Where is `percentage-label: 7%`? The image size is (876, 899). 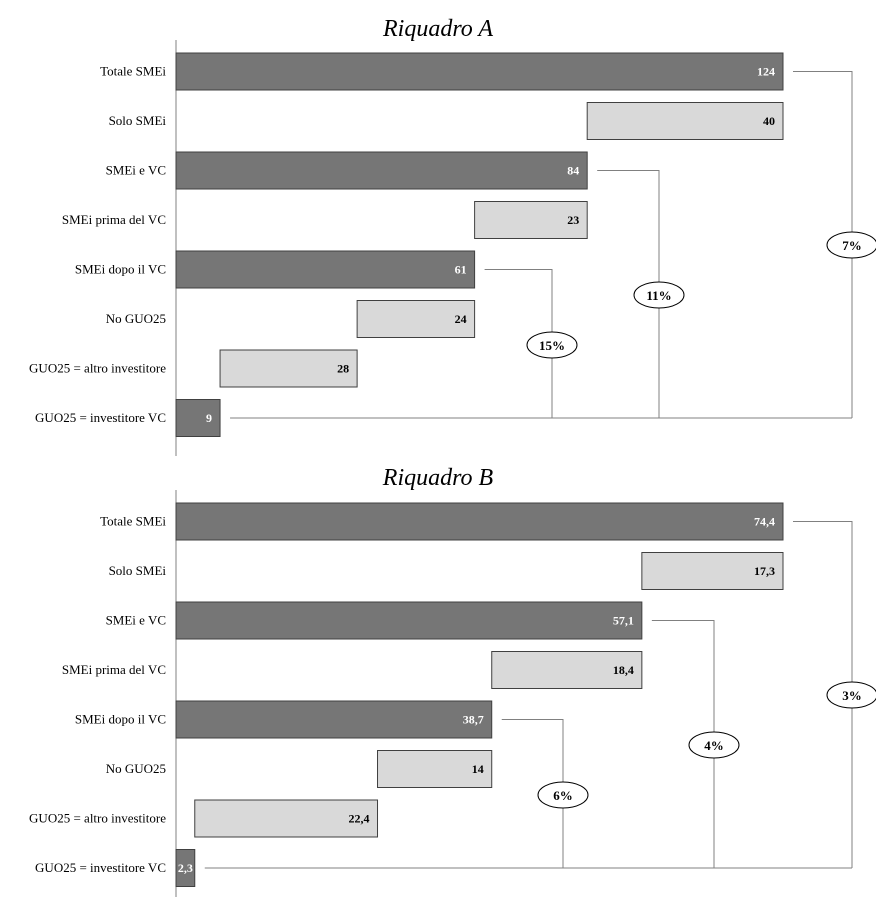 percentage-label: 7% is located at coordinates (852, 245).